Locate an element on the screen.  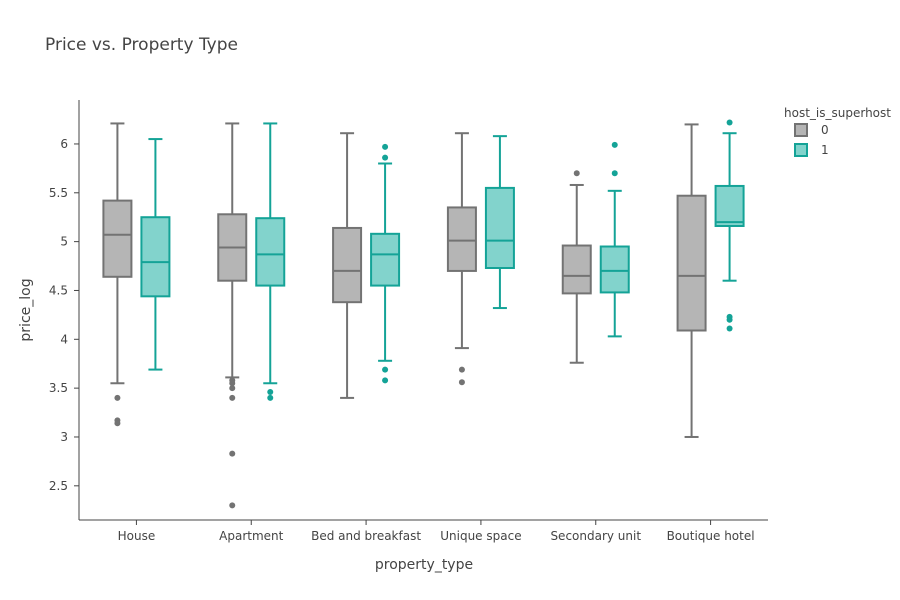
box-0-boutique-hotel is located at coordinates (691, 280).